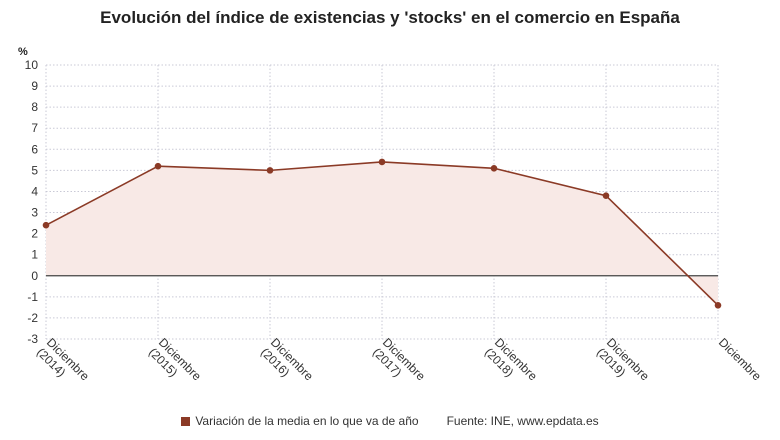  I want to click on y-tick-label: -3, so click(32, 339).